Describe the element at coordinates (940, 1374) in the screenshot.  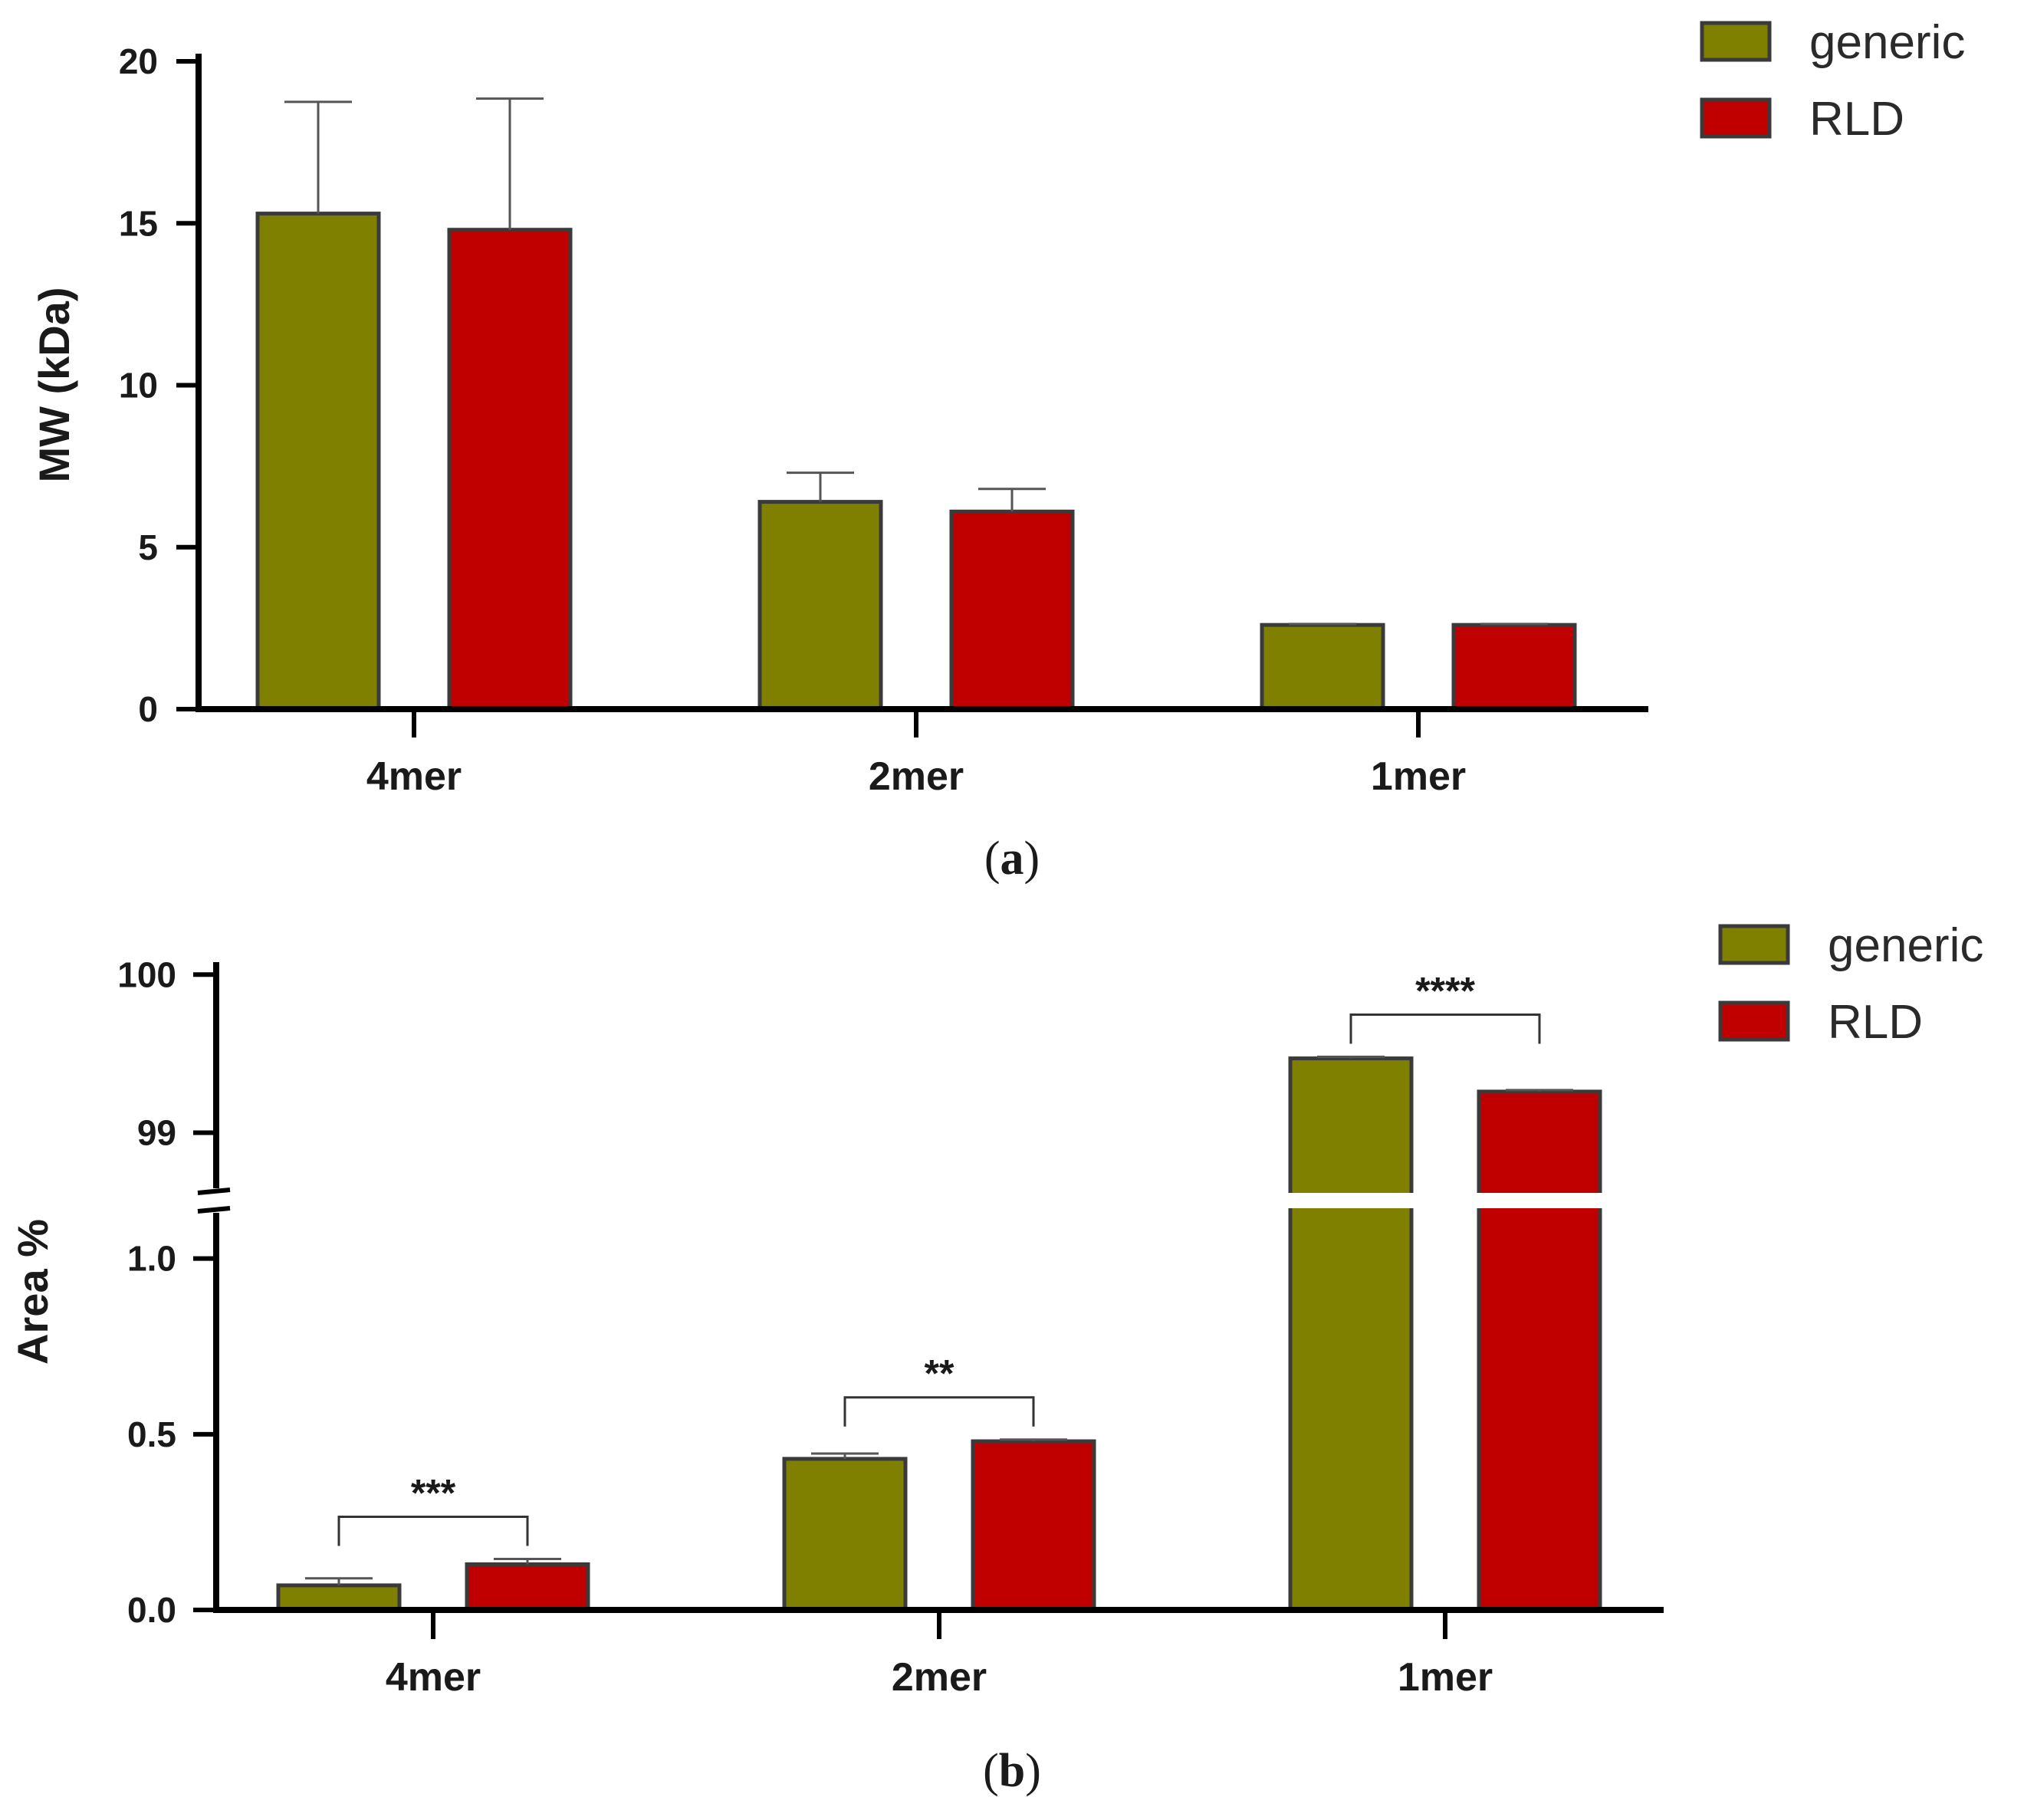
I see `b-significance-label: **` at that location.